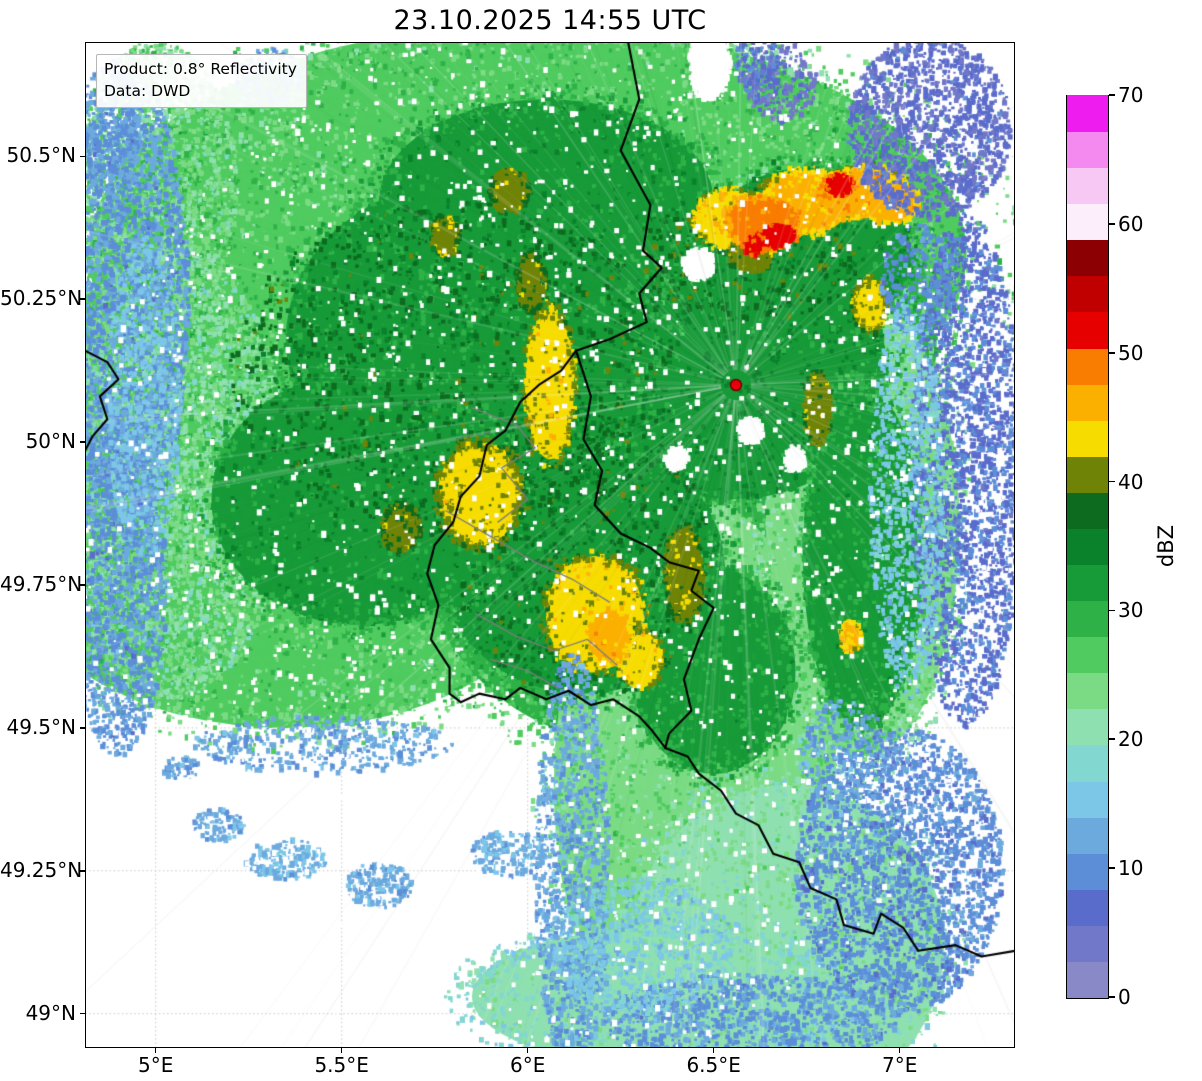 The width and height of the screenshot is (1202, 1081). What do you see at coordinates (713, 1065) in the screenshot?
I see `x-tick-label: 6.5°E` at bounding box center [713, 1065].